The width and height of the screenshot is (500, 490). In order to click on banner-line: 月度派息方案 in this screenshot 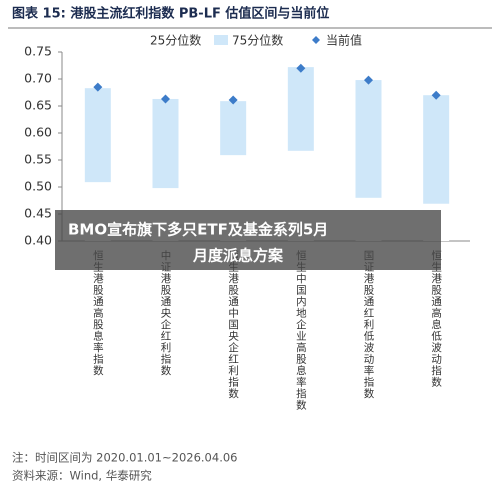, I will do `click(238, 256)`.